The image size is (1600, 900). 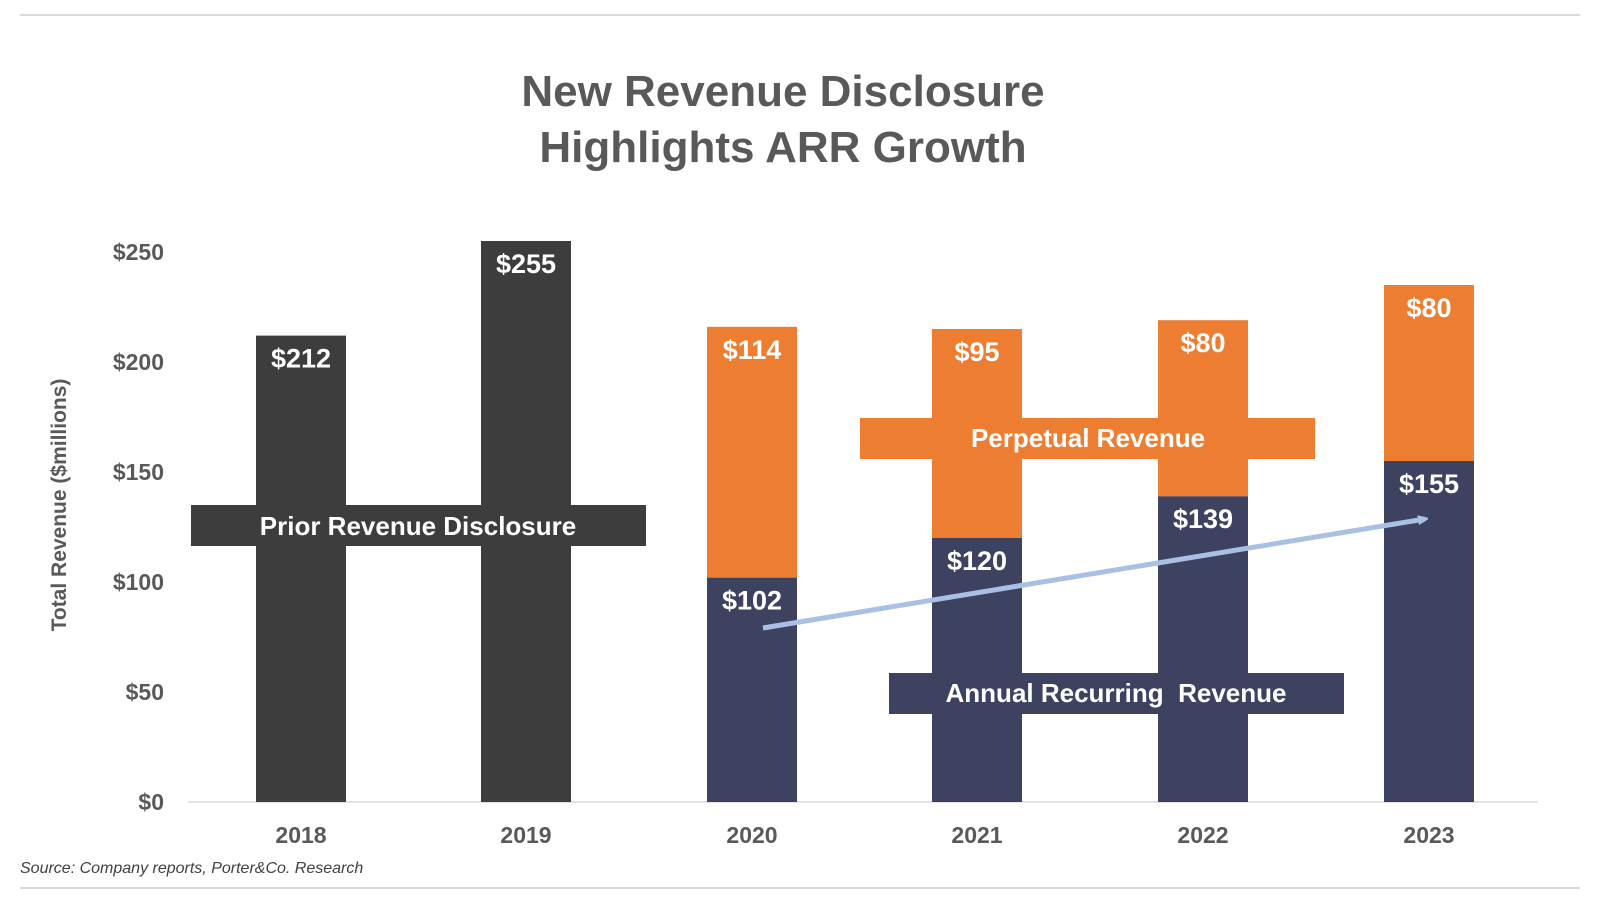 What do you see at coordinates (752, 452) in the screenshot?
I see `perpetual-bar-2020` at bounding box center [752, 452].